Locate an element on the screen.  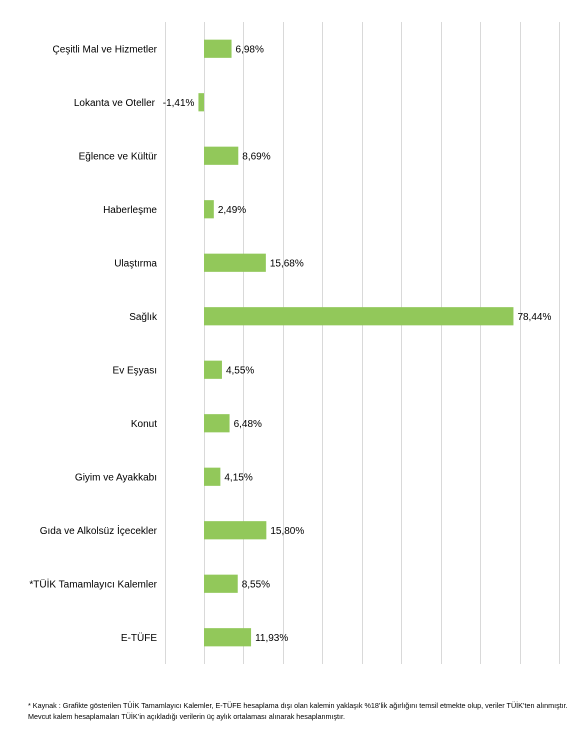
category-label: Giyim ve Ayakkabı is located at coordinates (116, 477).